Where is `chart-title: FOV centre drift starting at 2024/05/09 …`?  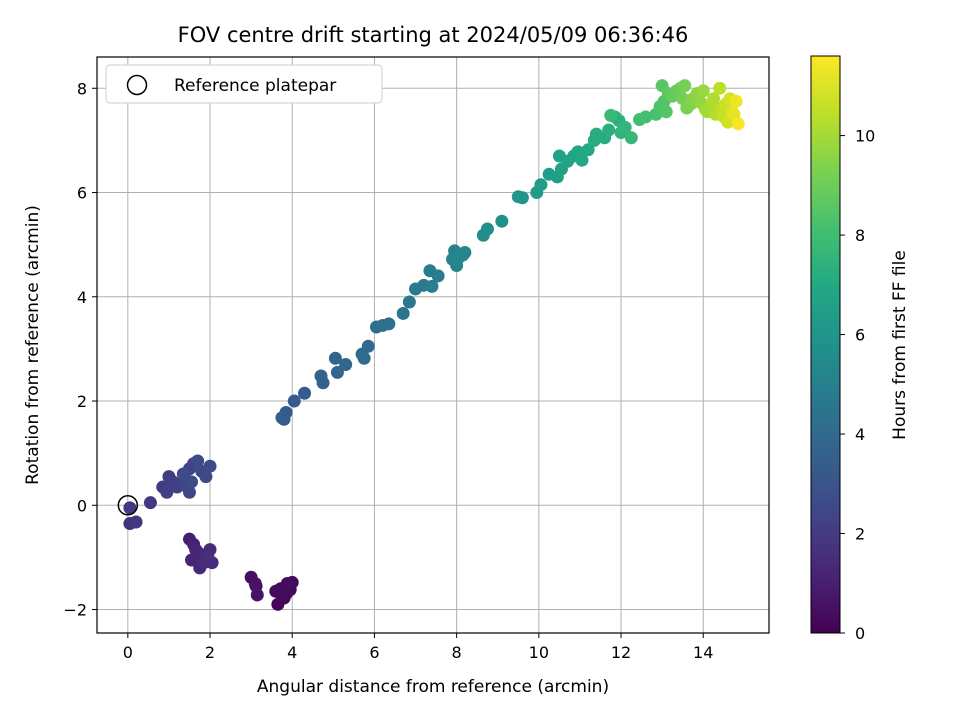 chart-title: FOV centre drift starting at 2024/05/09 … is located at coordinates (433, 35).